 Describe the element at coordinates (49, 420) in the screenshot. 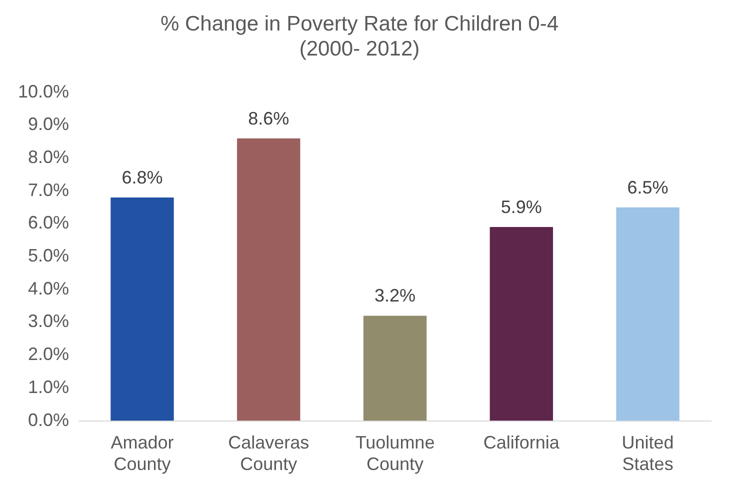

I see `y-tick-label: 0.0%` at that location.